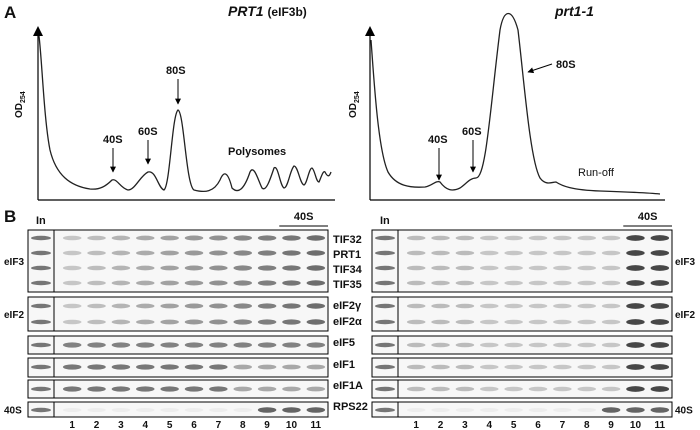  Describe the element at coordinates (246, 11) in the screenshot. I see `gene: PRT1` at that location.